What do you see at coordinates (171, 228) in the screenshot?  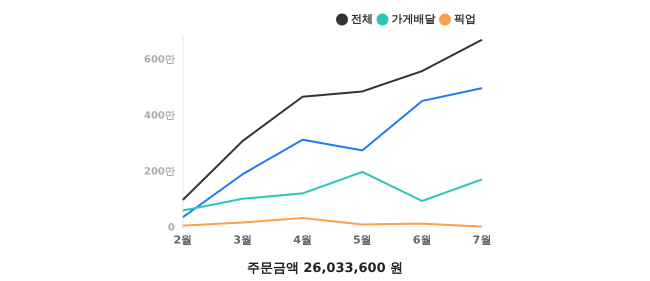 I see `y-tick-label: 0` at bounding box center [171, 228].